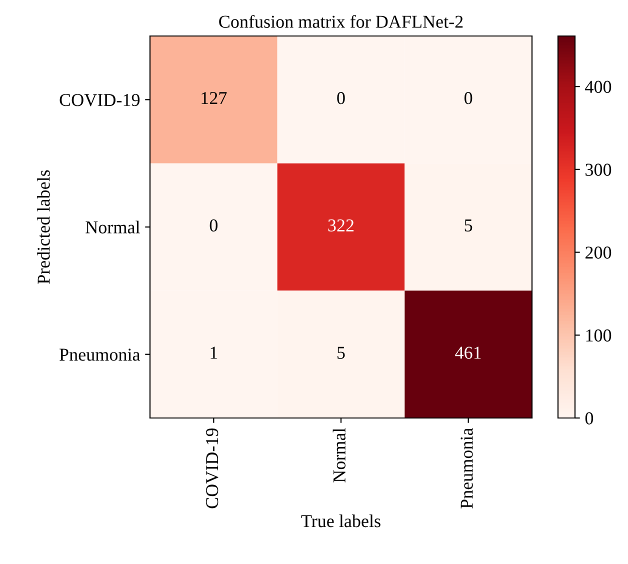 The width and height of the screenshot is (628, 564). What do you see at coordinates (113, 227) in the screenshot?
I see `y-tick-label: Normal` at bounding box center [113, 227].